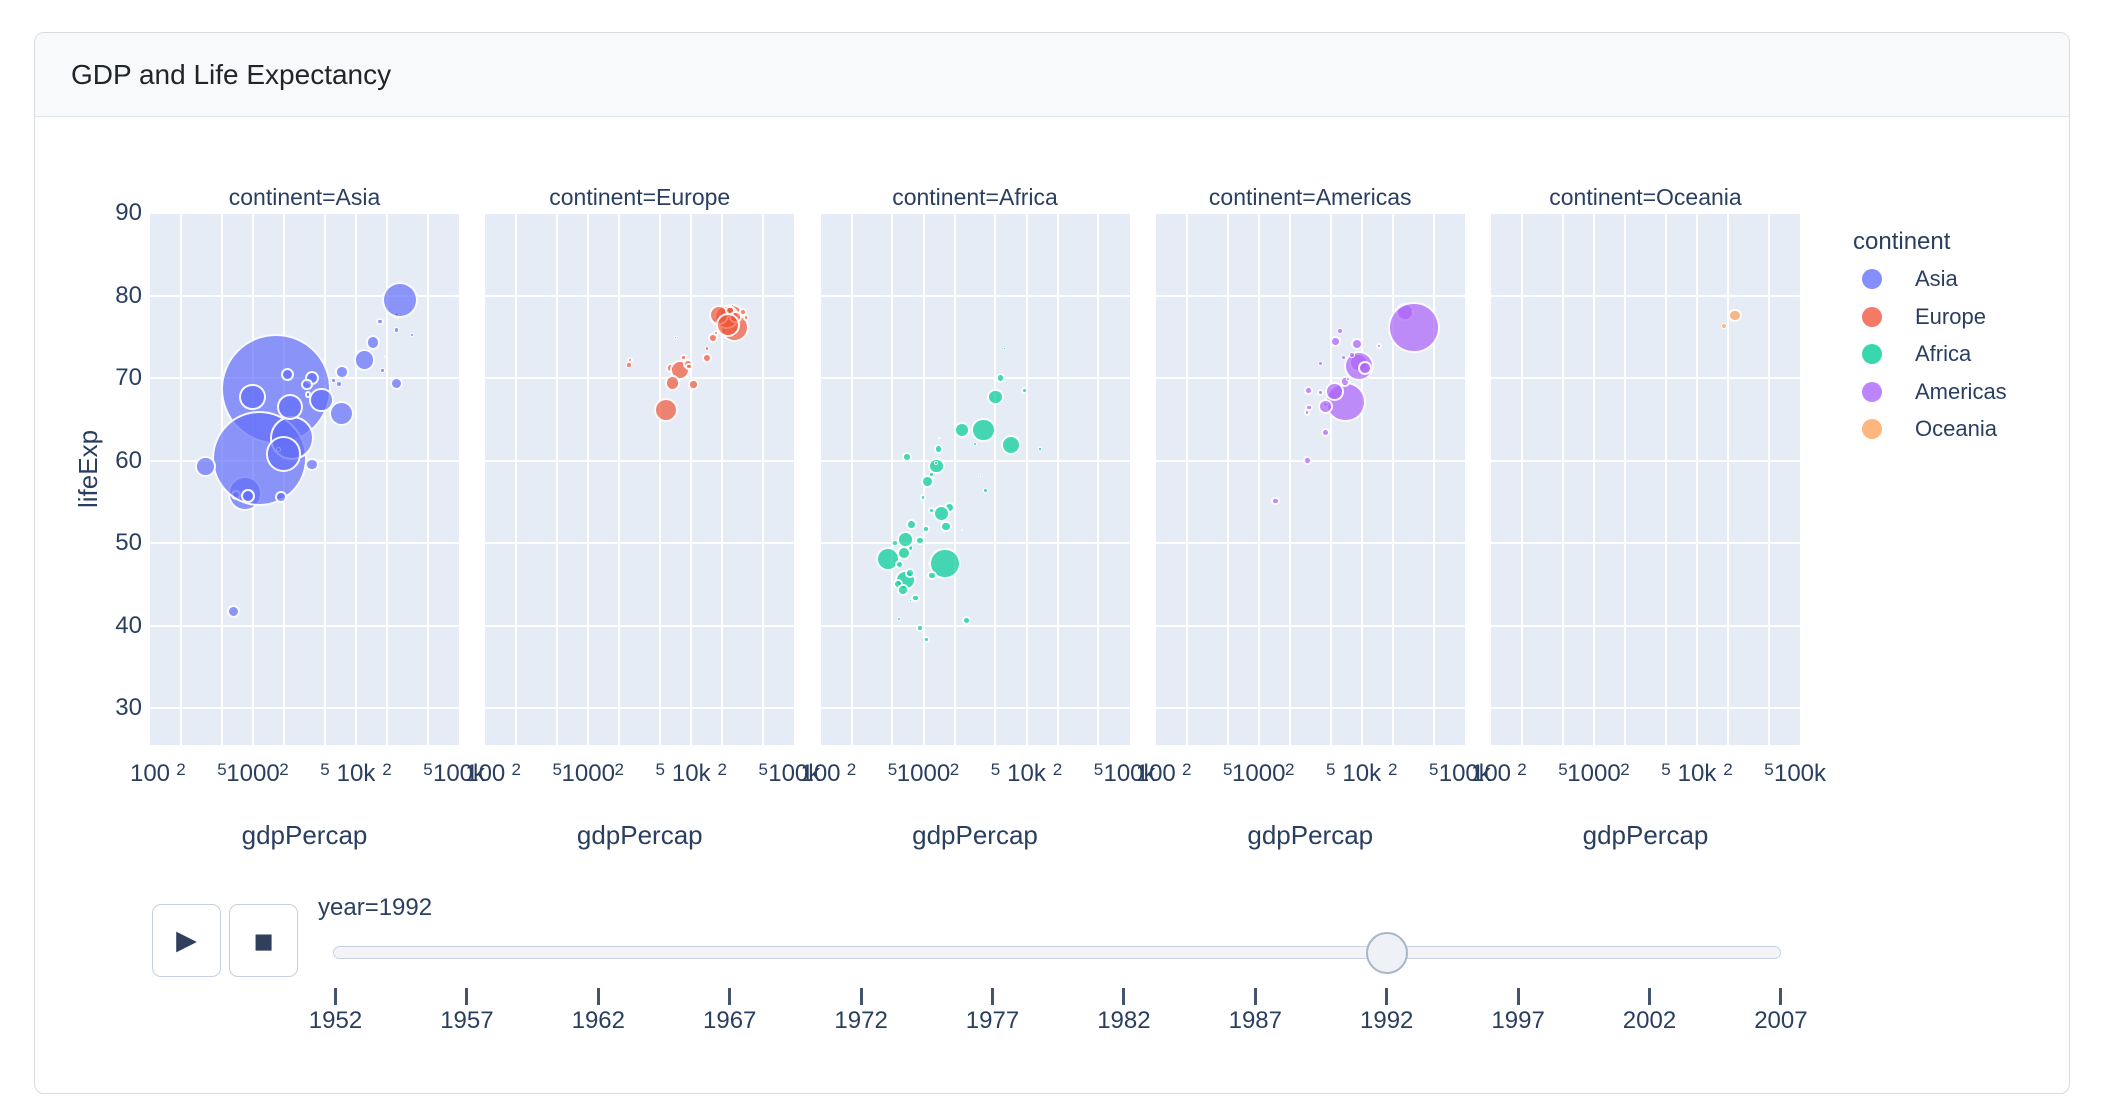  Describe the element at coordinates (186, 940) in the screenshot. I see `play-button: ▶` at that location.